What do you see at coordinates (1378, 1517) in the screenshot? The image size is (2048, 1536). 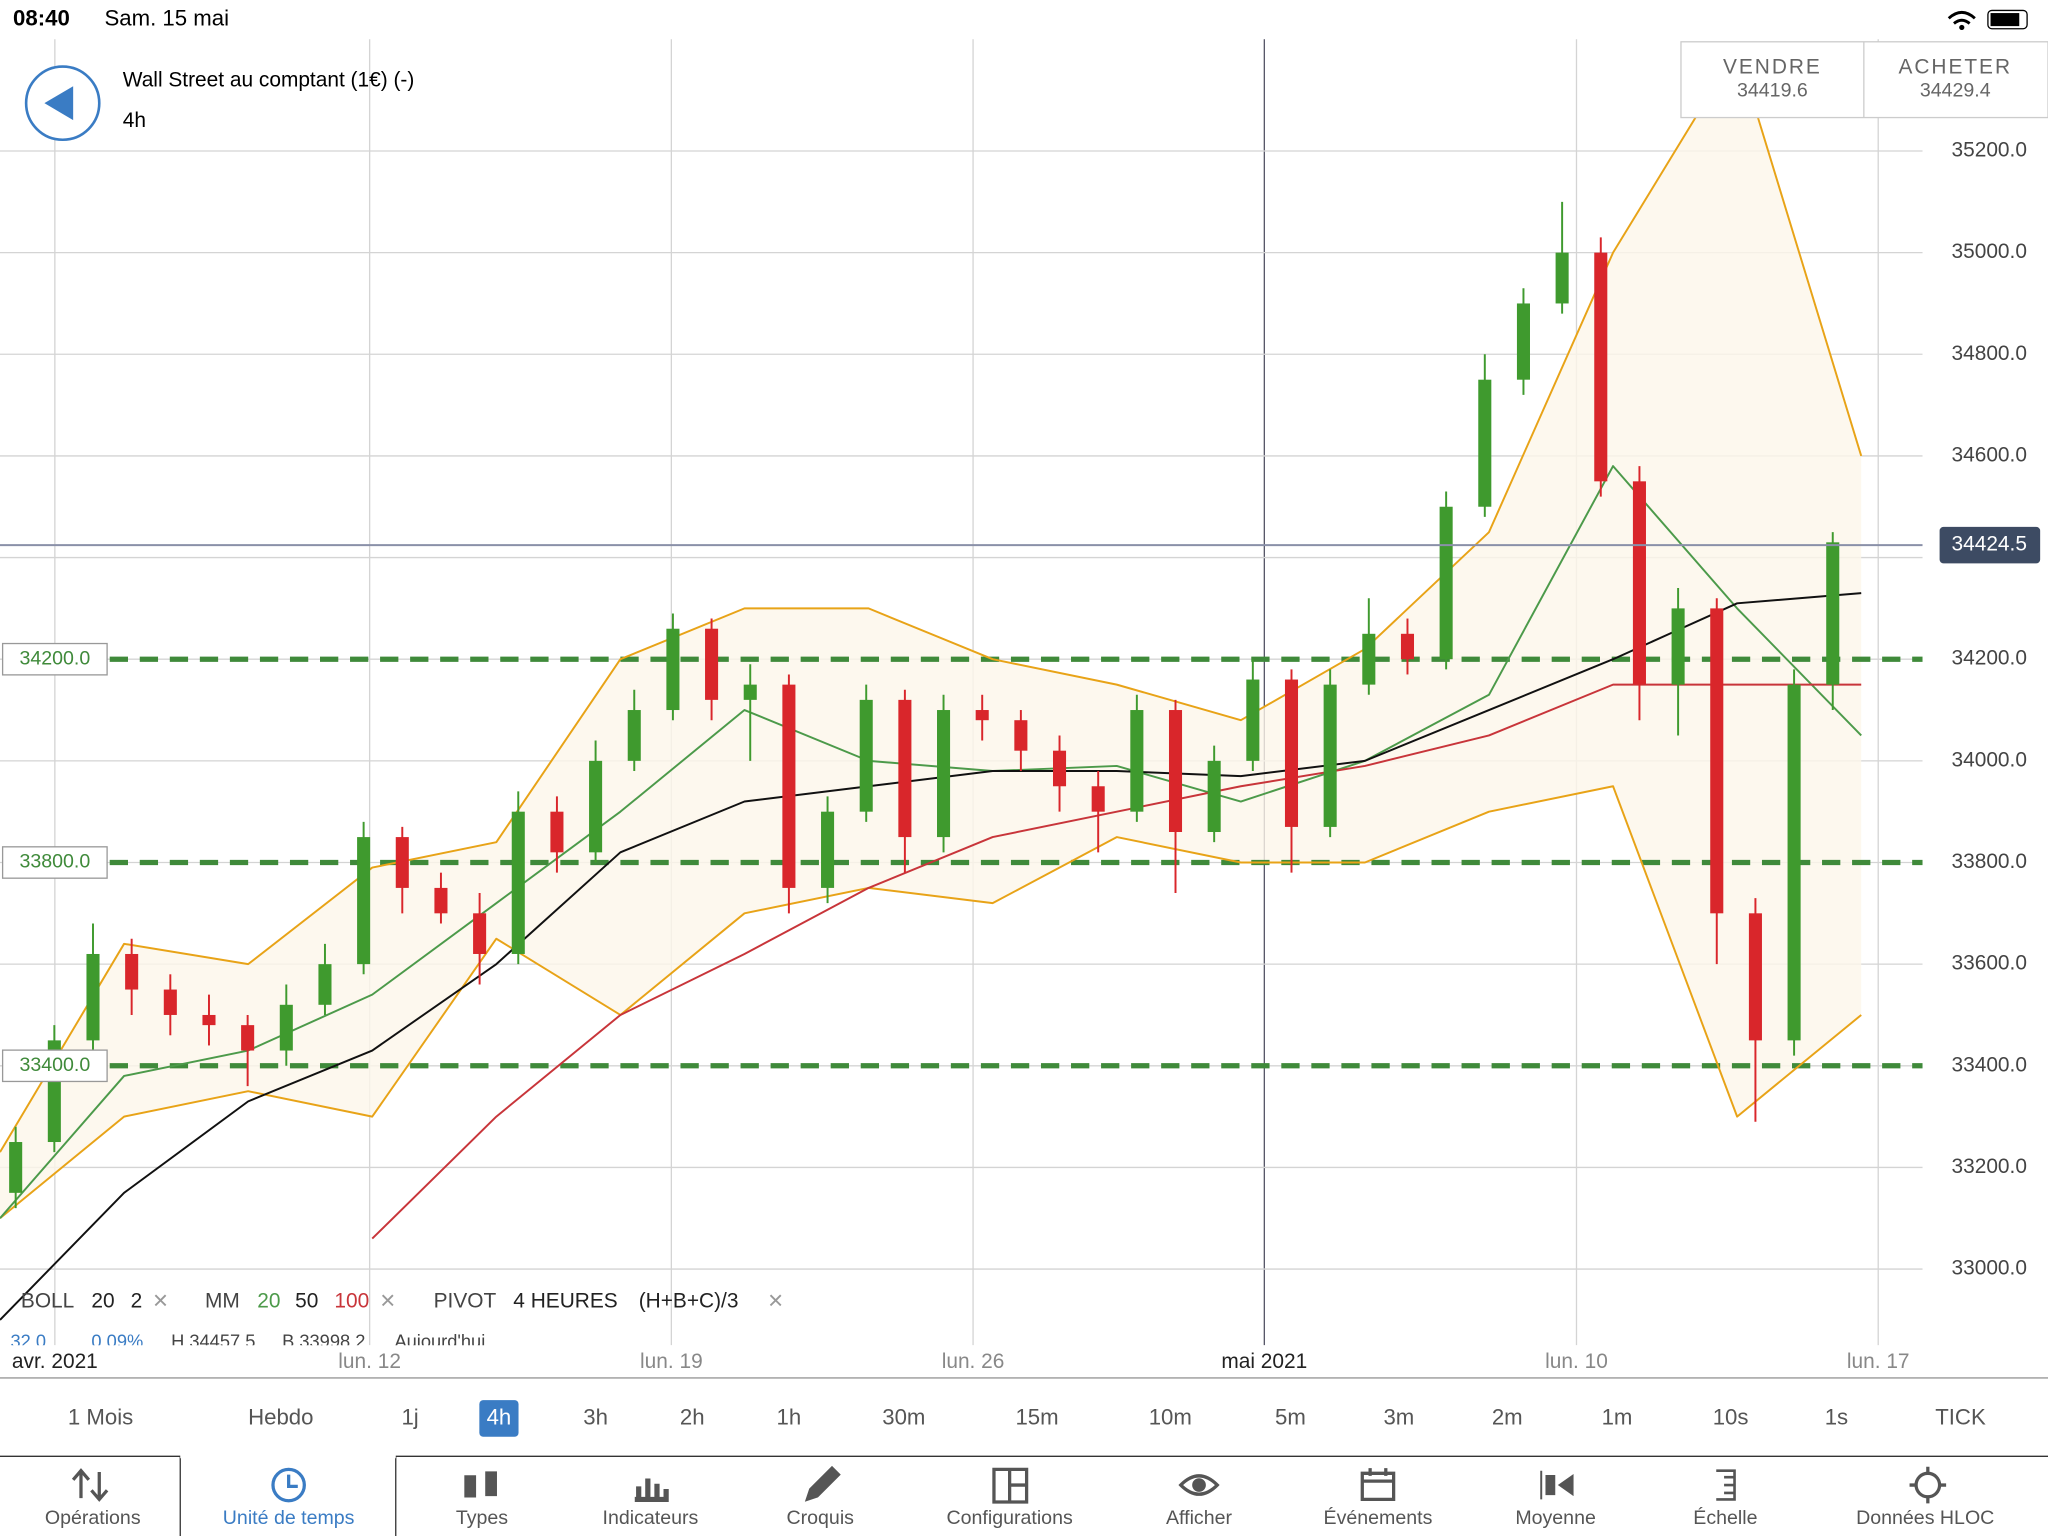 I see `toolbar-item: Événements` at bounding box center [1378, 1517].